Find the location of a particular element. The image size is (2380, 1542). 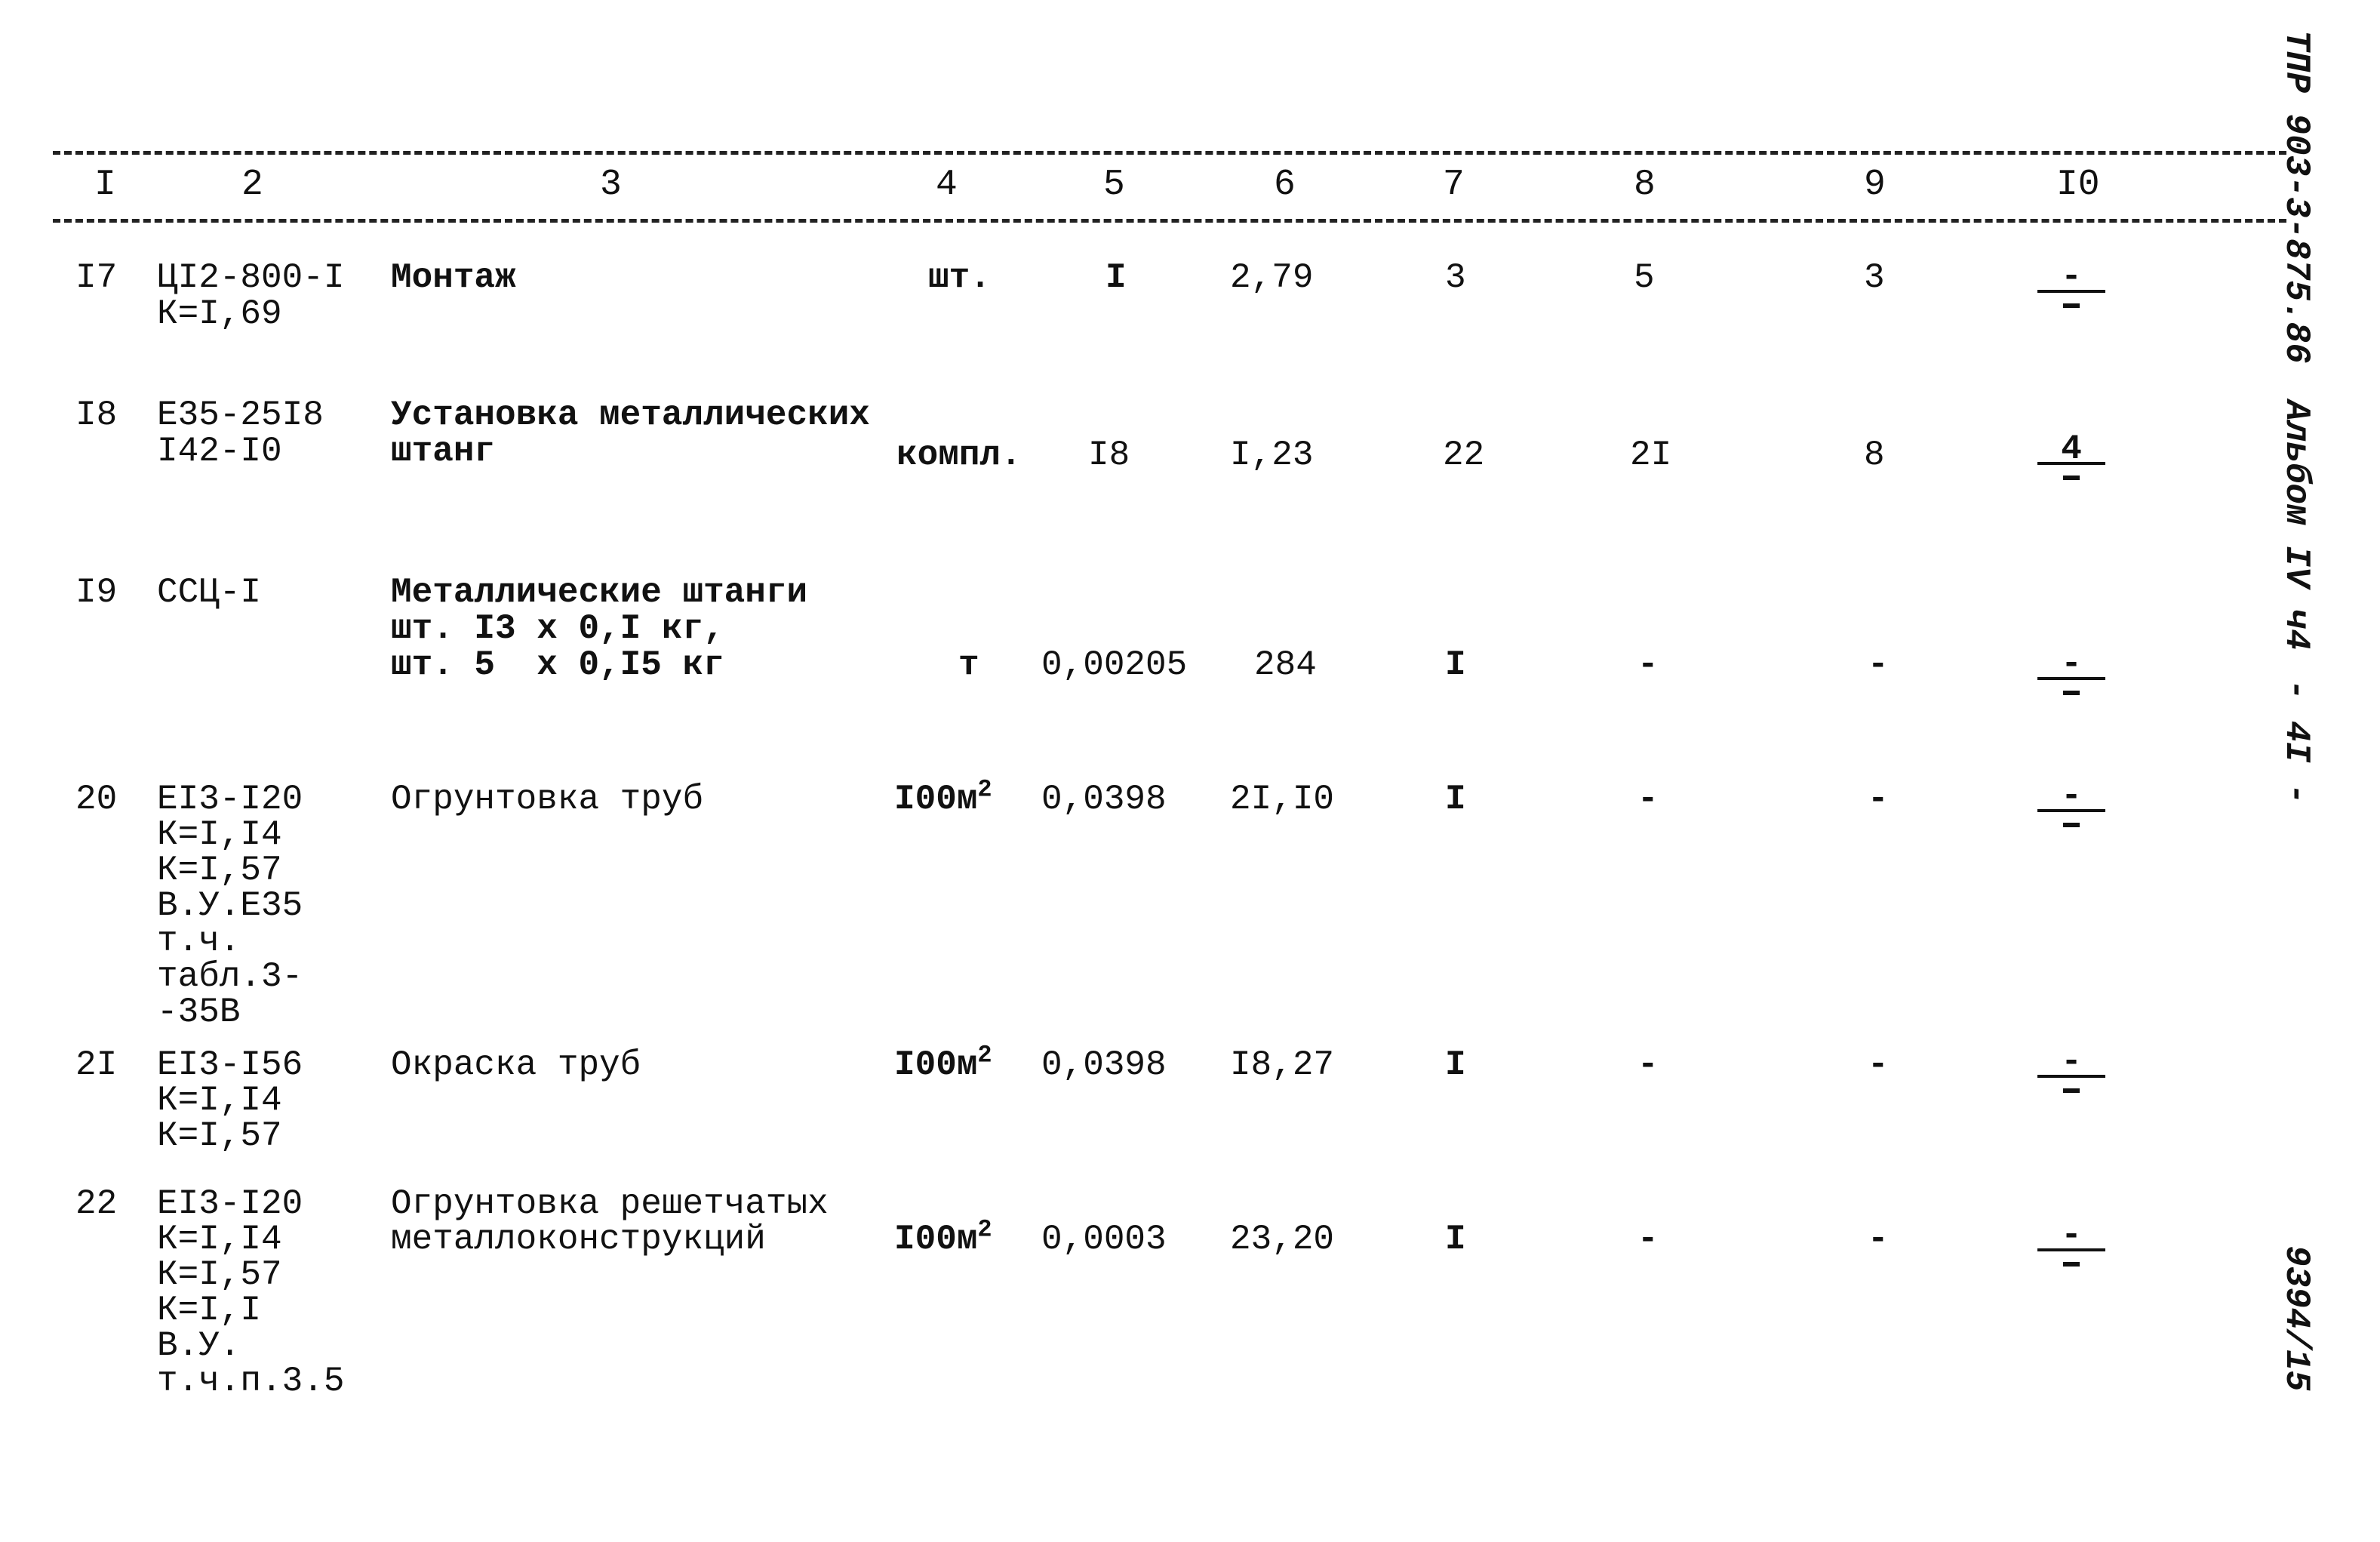

work-name: Огрунтовка решетчатых is located at coordinates (610, 1203).